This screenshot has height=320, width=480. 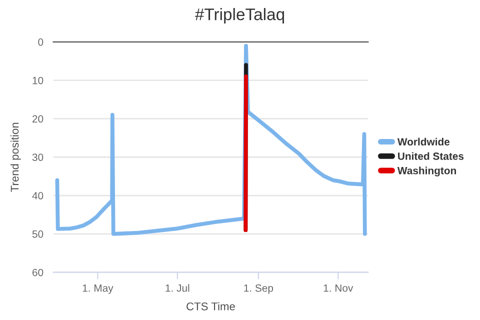 I want to click on x-tick-label: 1. Jul, so click(x=178, y=288).